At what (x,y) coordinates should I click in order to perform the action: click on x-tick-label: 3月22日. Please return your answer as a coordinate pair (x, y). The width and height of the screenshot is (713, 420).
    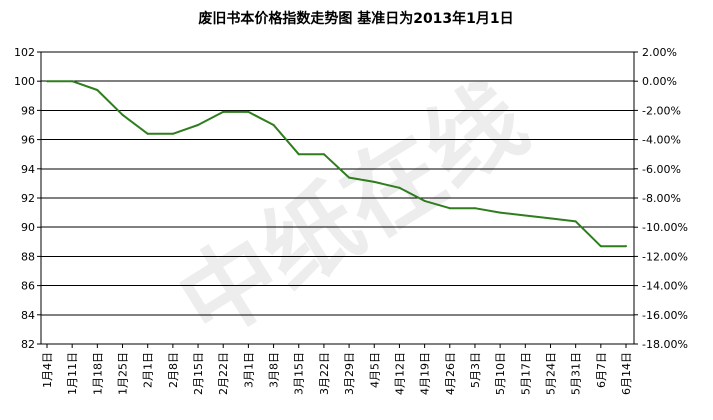
    Looking at the image, I should click on (324, 373).